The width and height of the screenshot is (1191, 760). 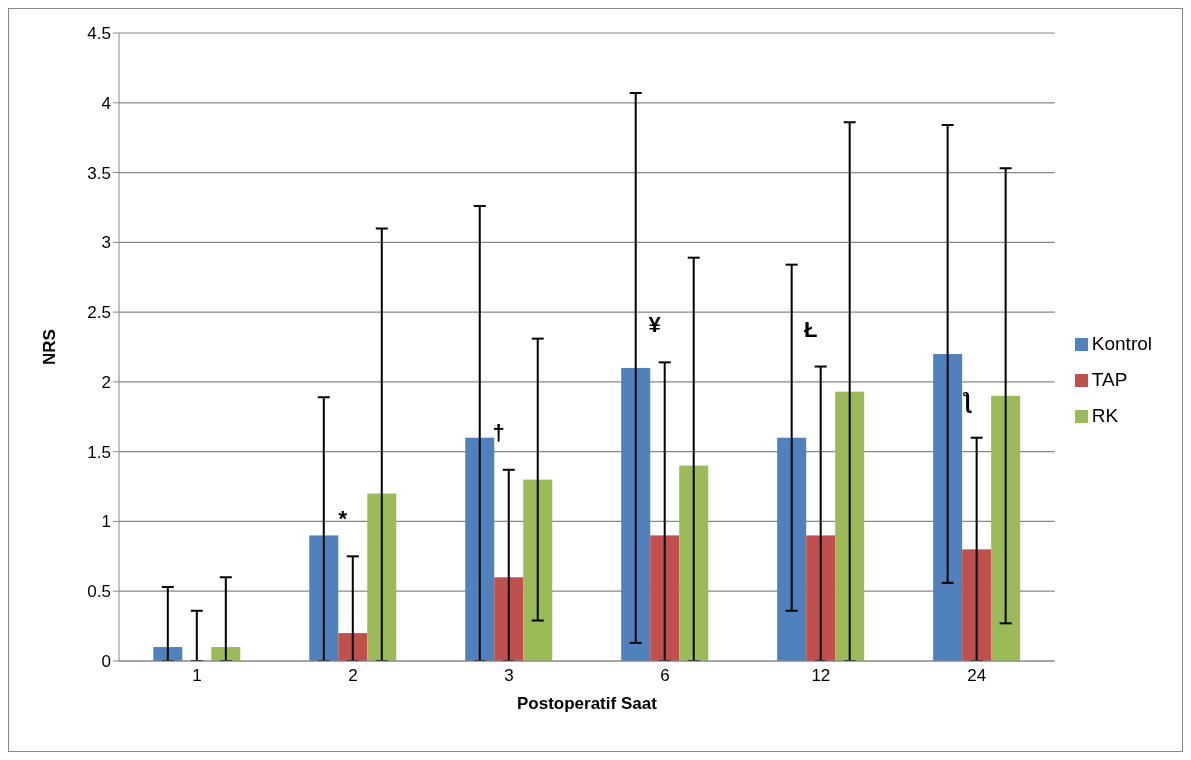 What do you see at coordinates (1105, 415) in the screenshot?
I see `legend-label: RK` at bounding box center [1105, 415].